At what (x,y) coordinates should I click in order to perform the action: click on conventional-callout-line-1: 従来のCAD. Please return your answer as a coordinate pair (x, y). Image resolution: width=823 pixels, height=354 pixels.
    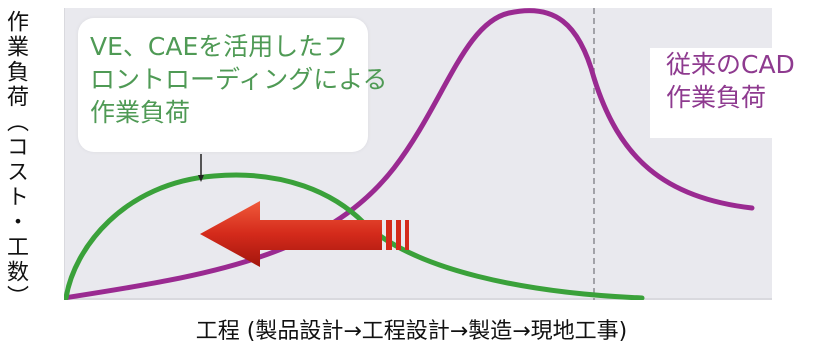
    Looking at the image, I should click on (730, 64).